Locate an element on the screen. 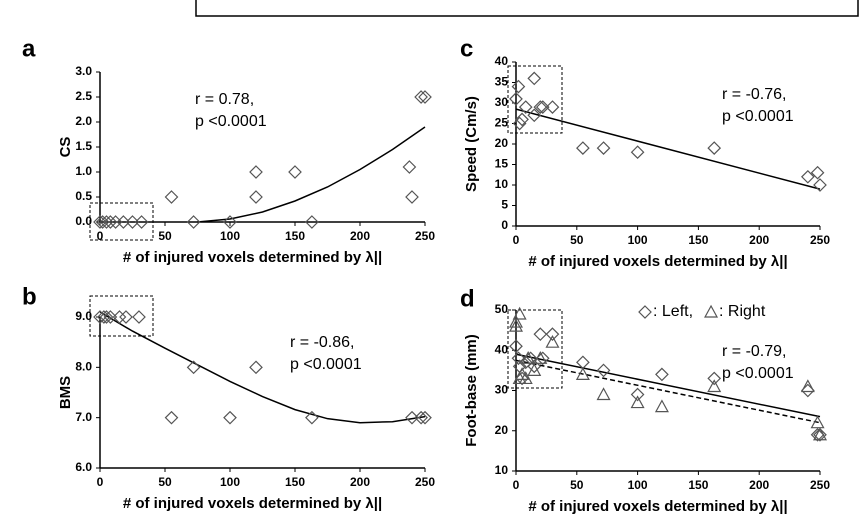  y-axis-title: BMS is located at coordinates (65, 392).